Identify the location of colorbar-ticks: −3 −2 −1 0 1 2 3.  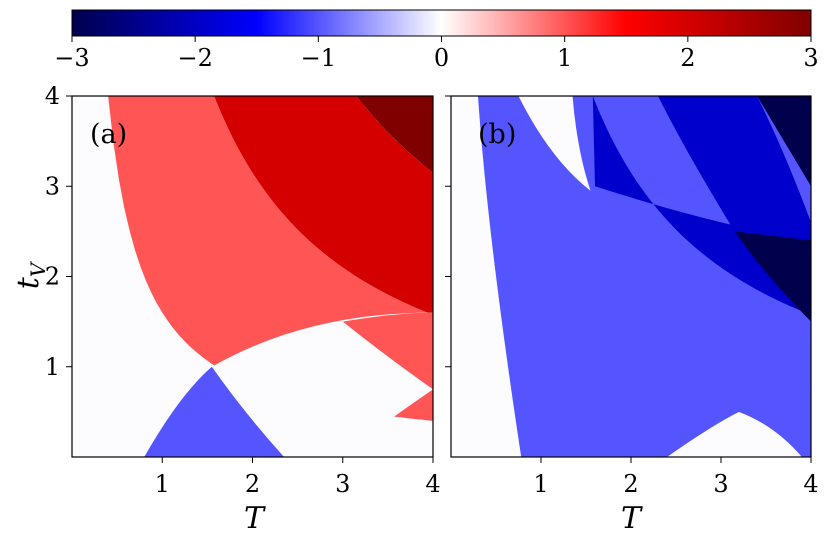
(436, 54).